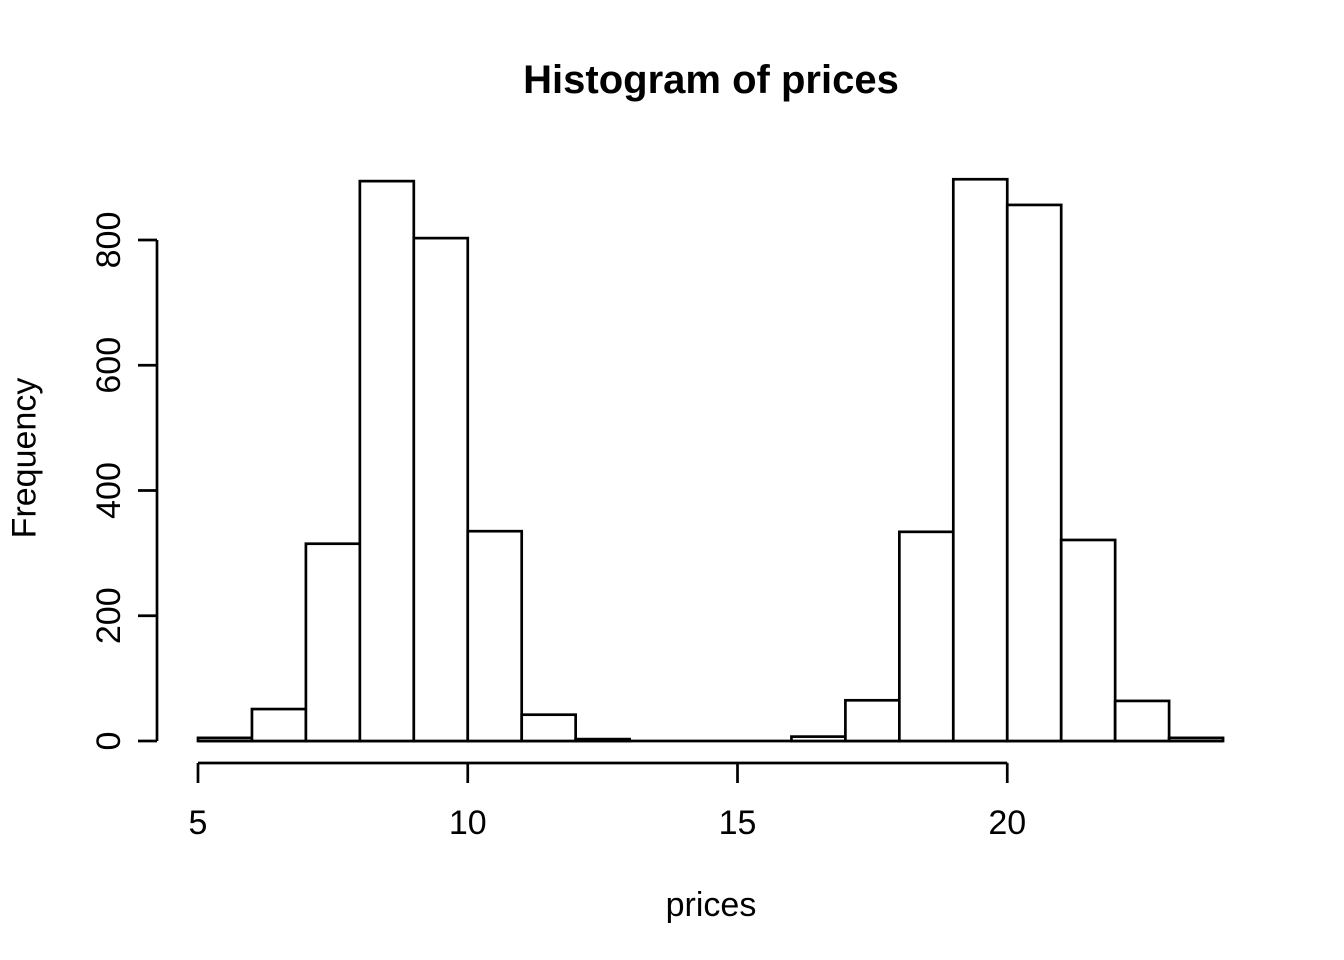 The height and width of the screenshot is (960, 1344). I want to click on x-tick-label: 20, so click(1007, 823).